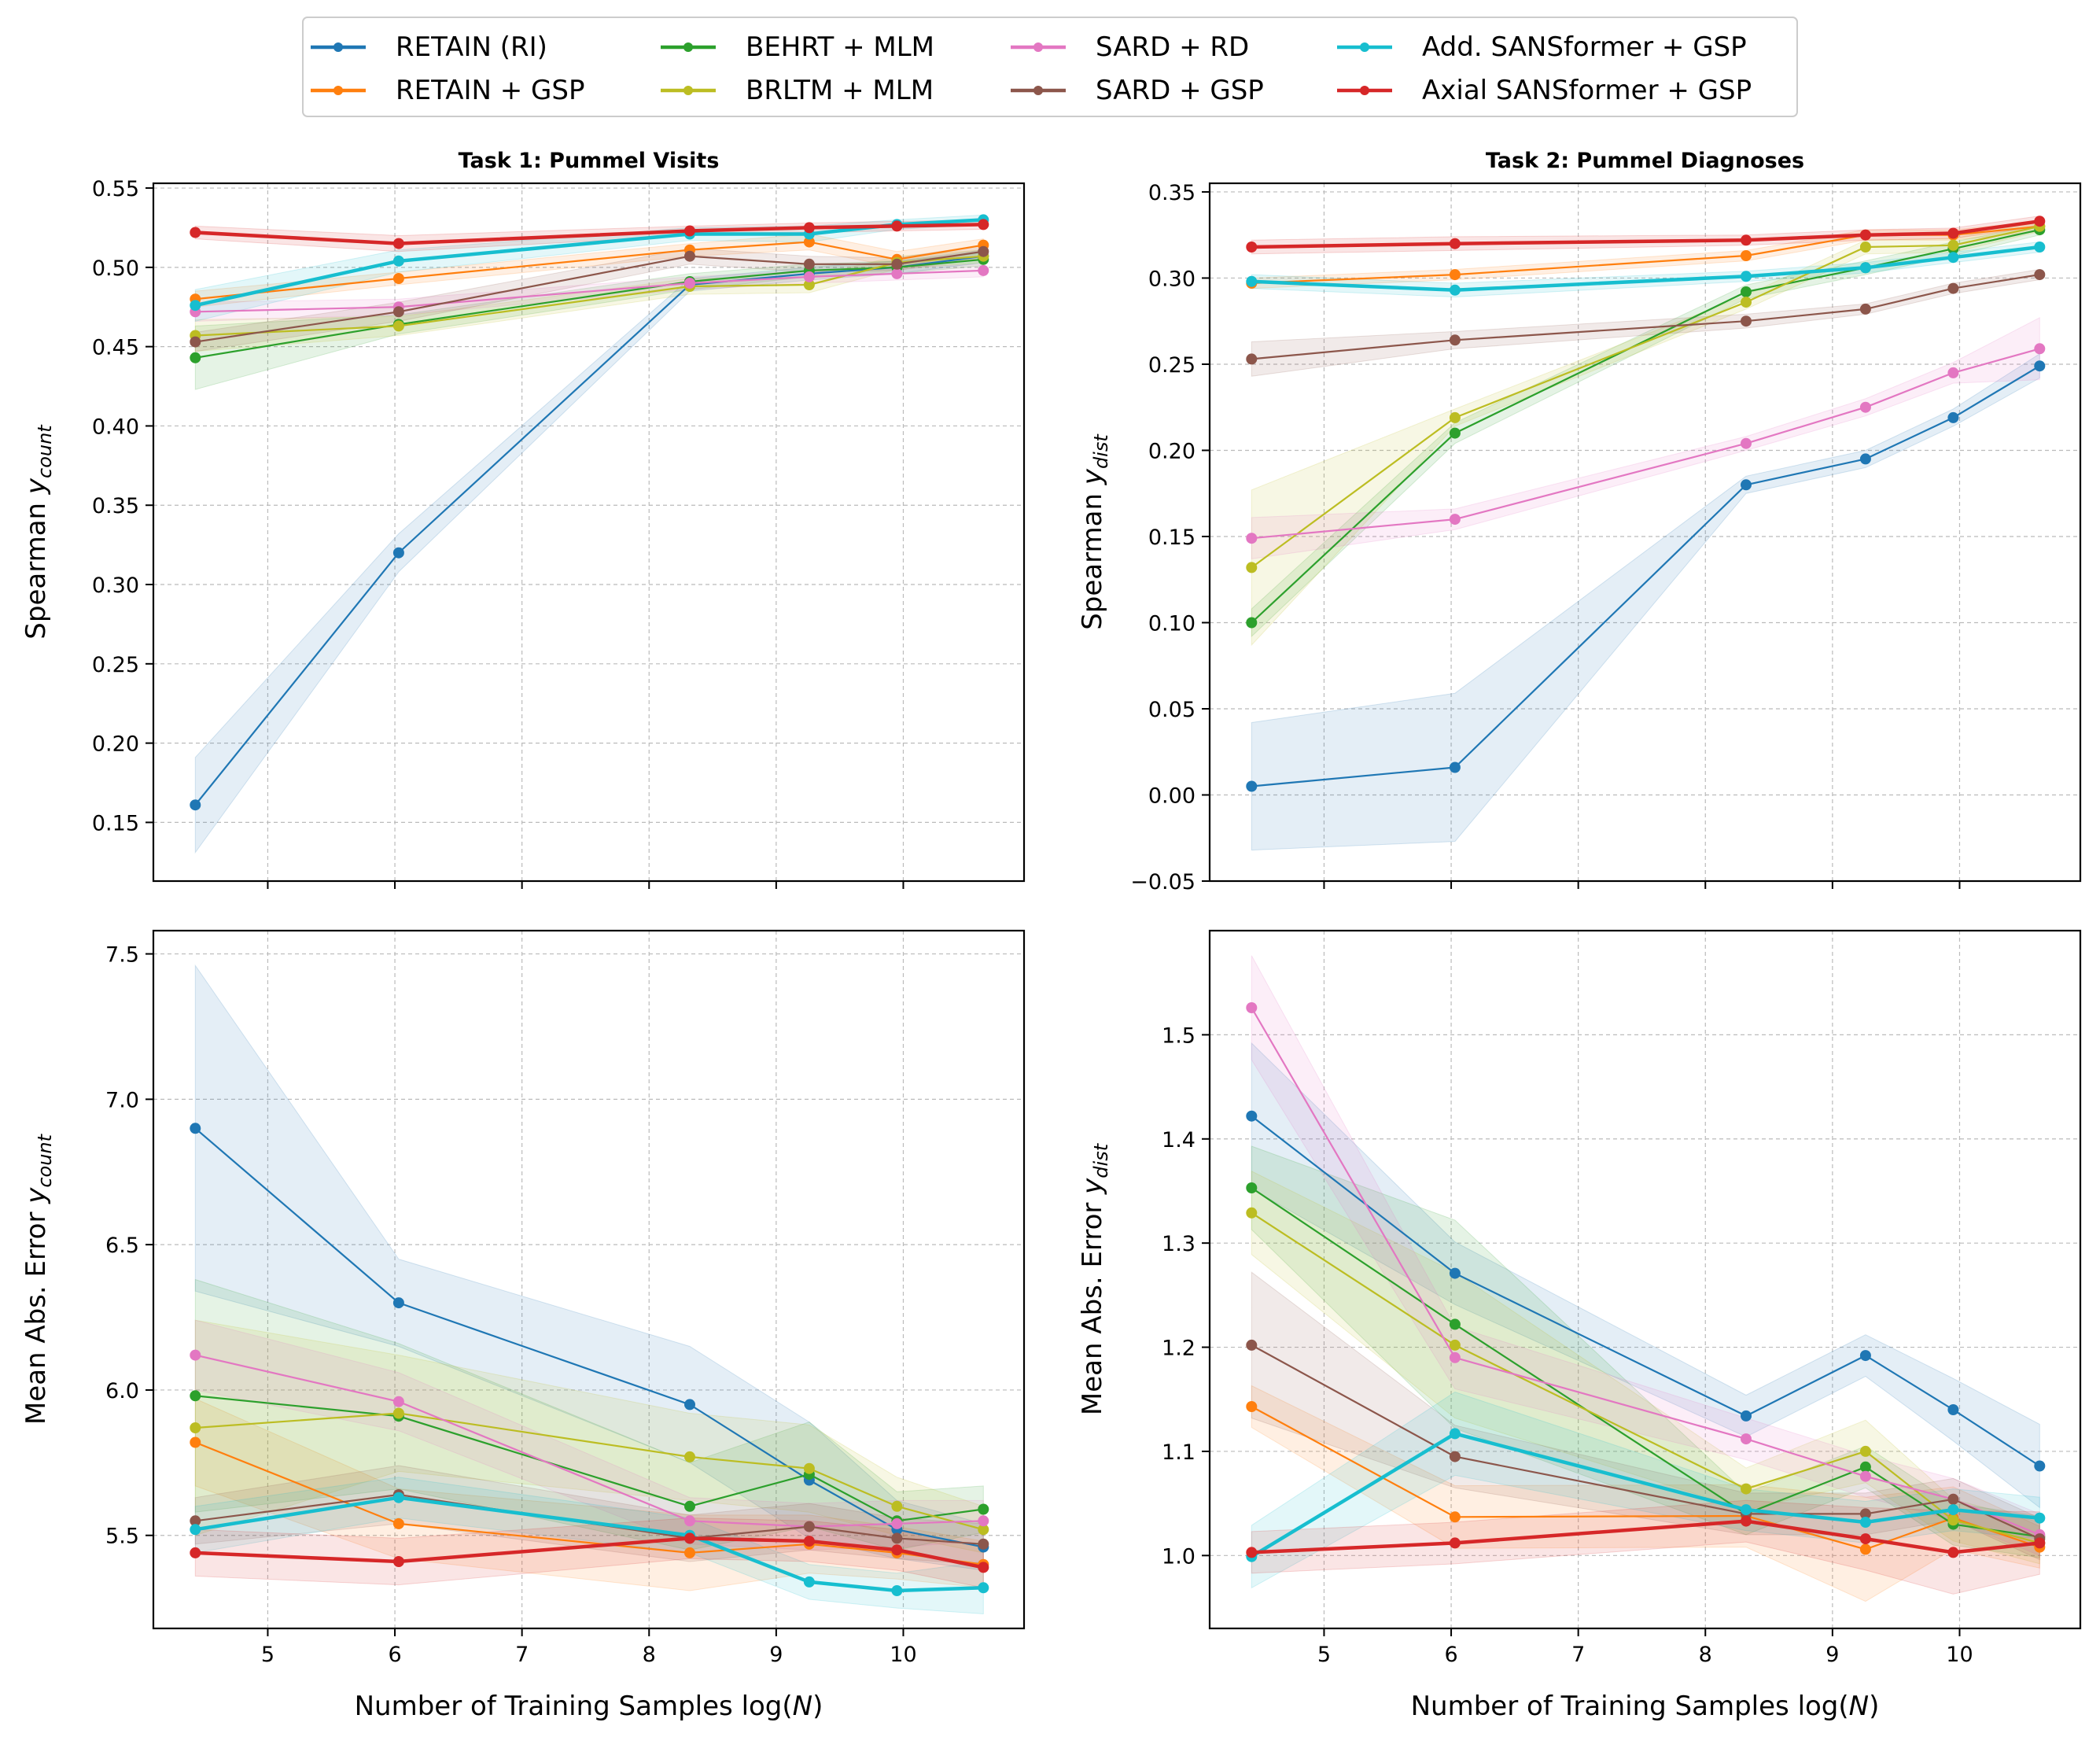 This screenshot has width=2100, height=1748. Describe the element at coordinates (1101, 451) in the screenshot. I see `y-label-subscript: dist` at that location.